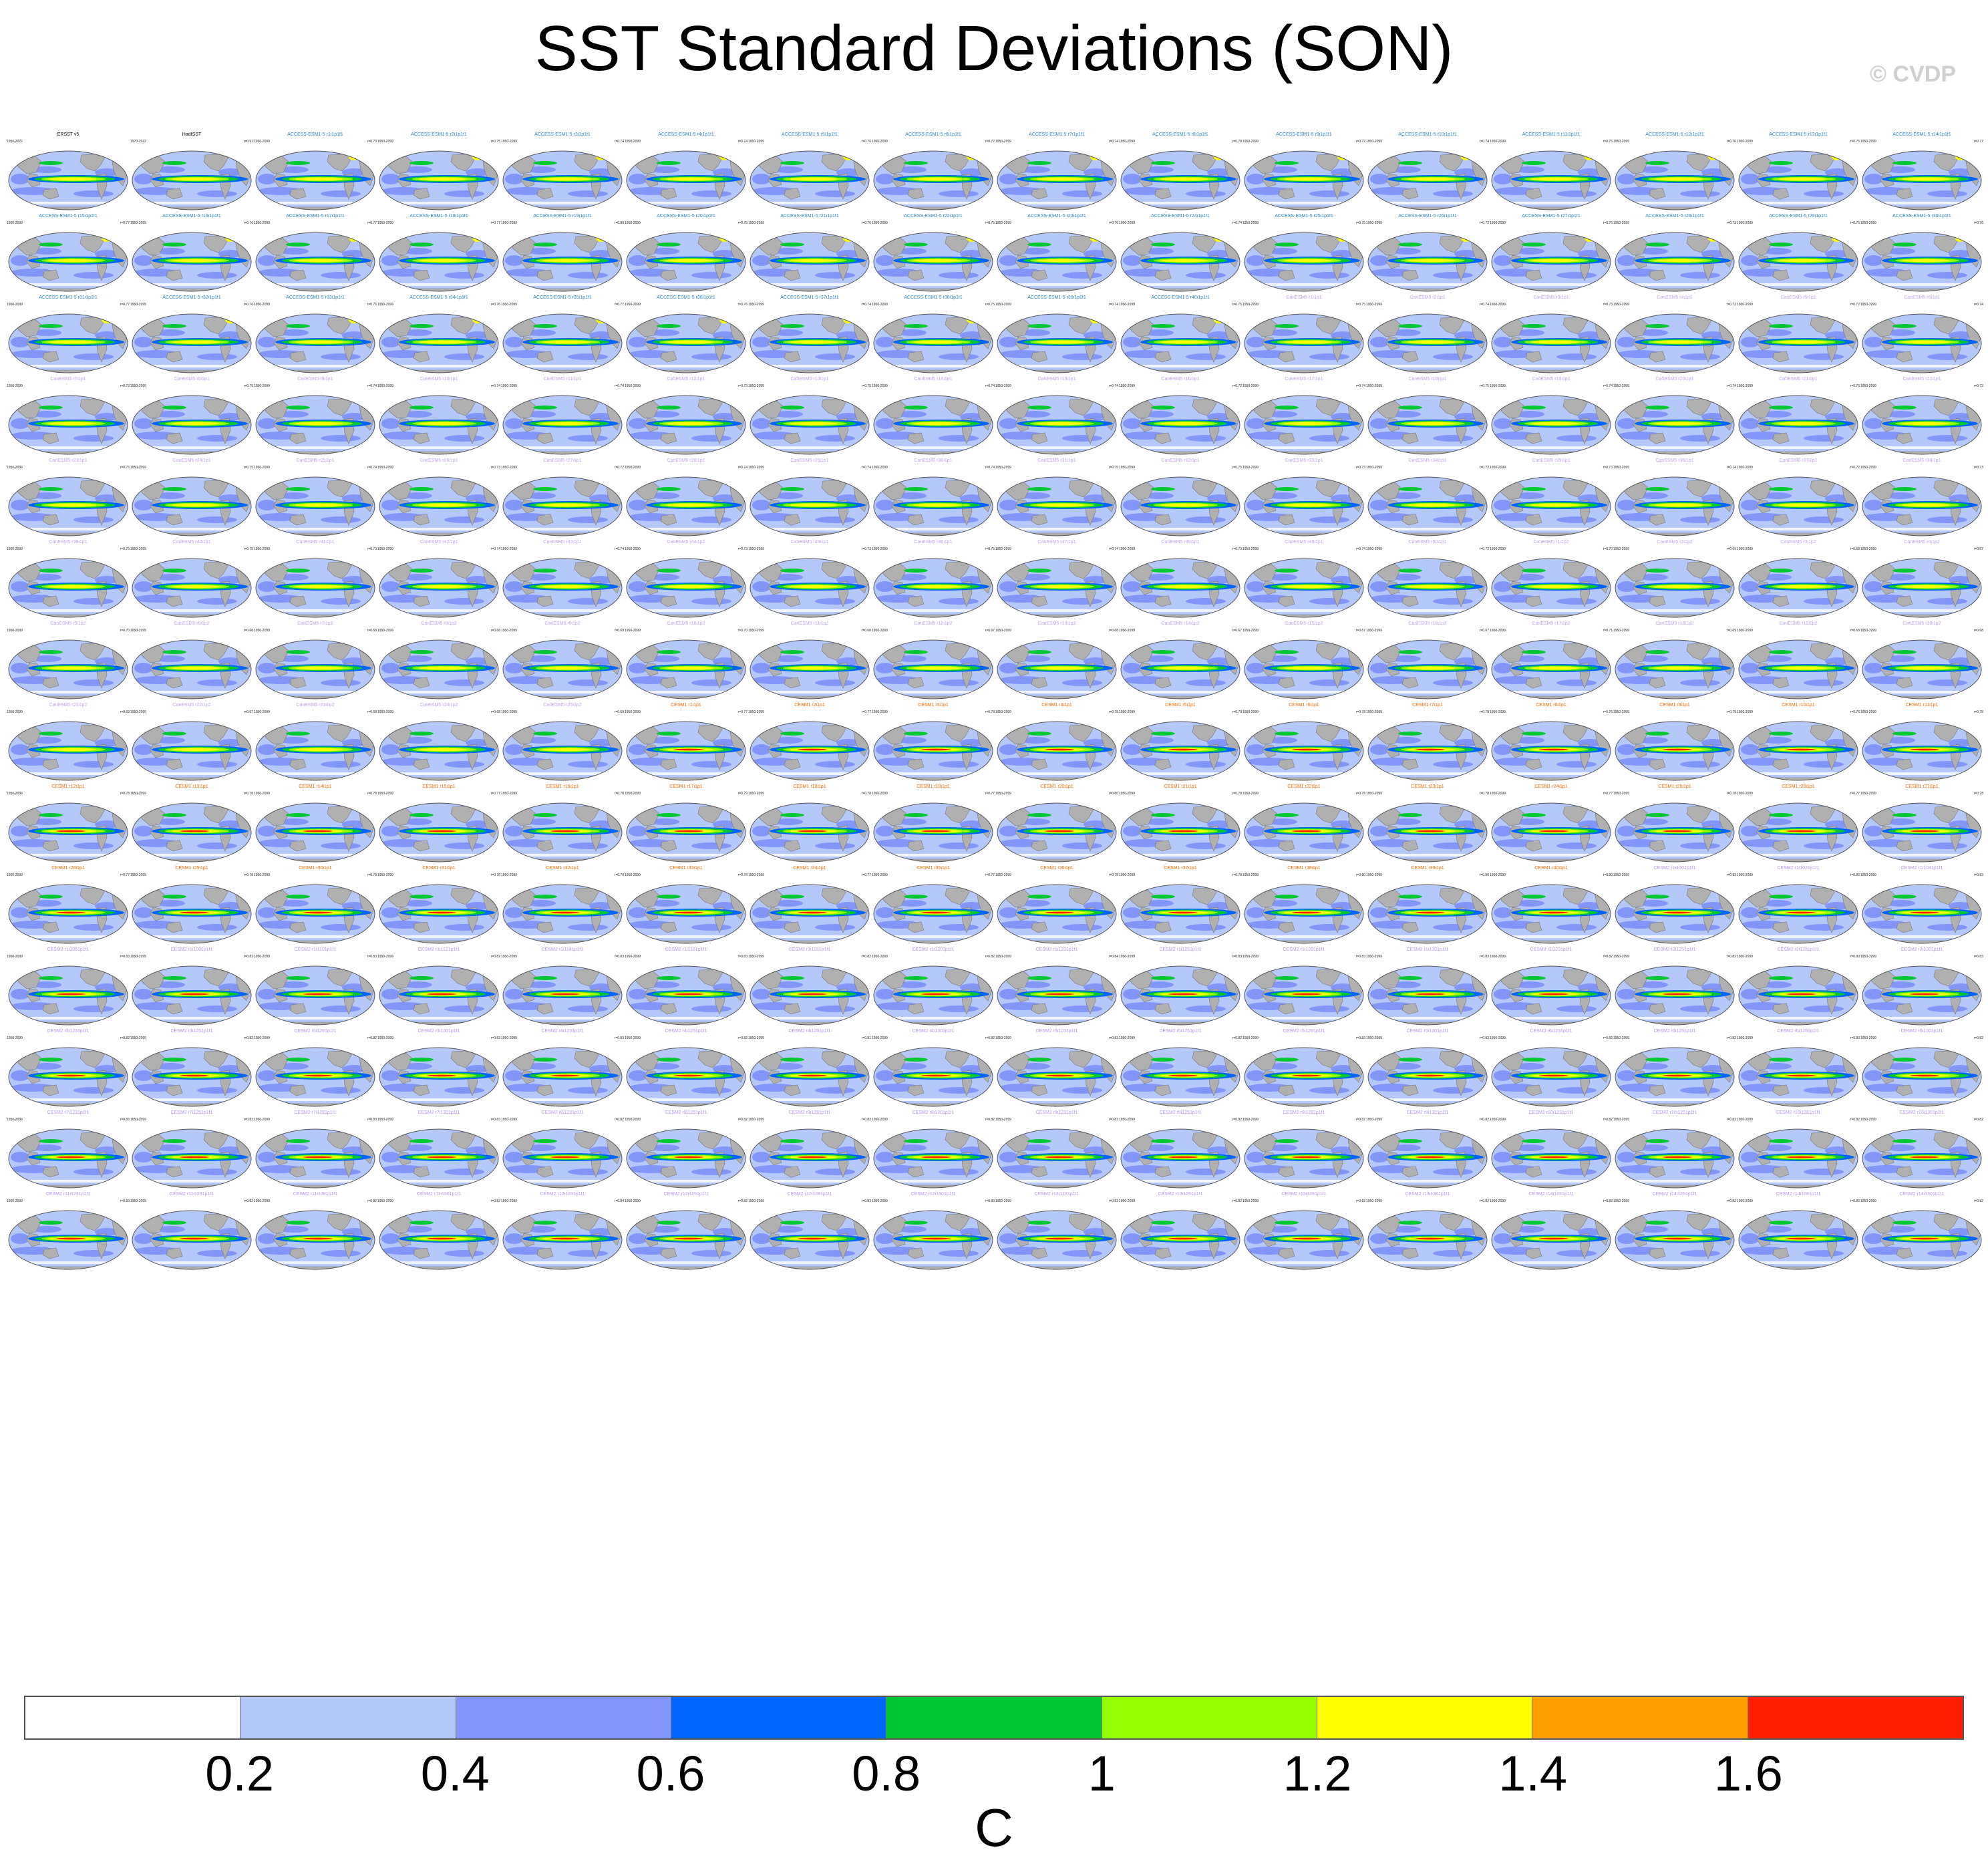 The width and height of the screenshot is (1988, 1864). Describe the element at coordinates (1360, 142) in the screenshot. I see `panel-pattern-correlation: r=0.72` at that location.